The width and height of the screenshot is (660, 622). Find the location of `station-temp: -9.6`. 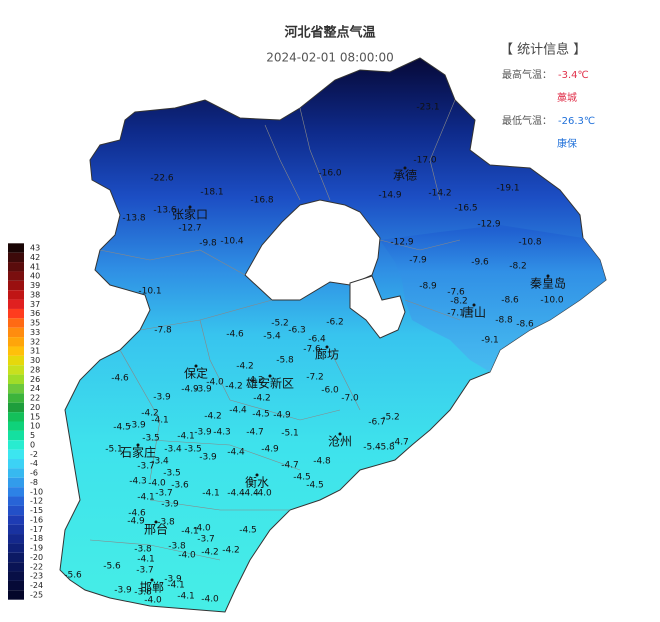

station-temp: -9.6 is located at coordinates (480, 263).